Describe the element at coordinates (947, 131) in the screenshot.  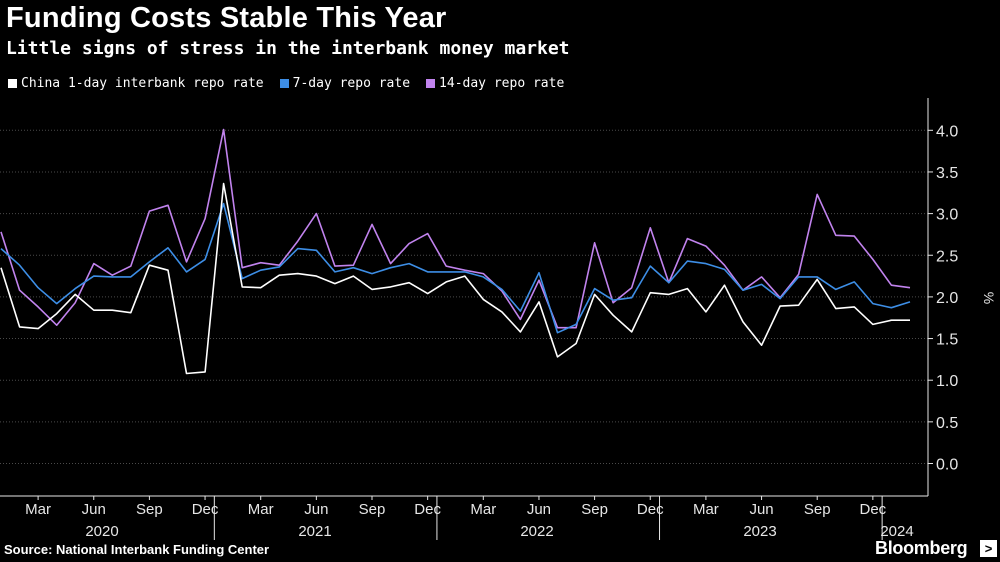
I see `y-tick-label: 4.0` at that location.